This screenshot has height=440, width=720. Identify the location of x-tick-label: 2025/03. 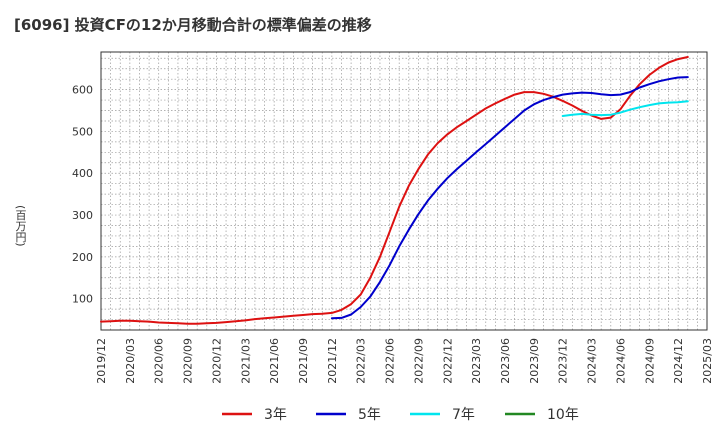
(707, 361).